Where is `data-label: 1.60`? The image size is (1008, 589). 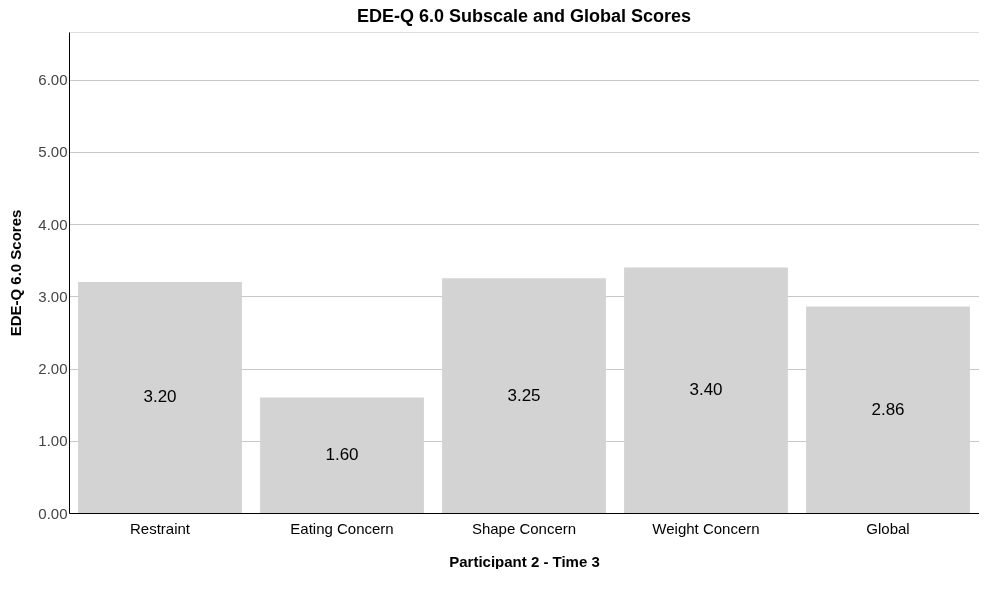 data-label: 1.60 is located at coordinates (342, 455).